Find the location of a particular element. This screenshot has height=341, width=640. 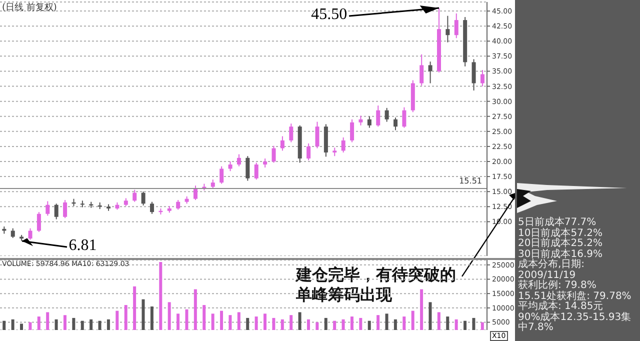

text: 10日前成本57.2% is located at coordinates (561, 233).